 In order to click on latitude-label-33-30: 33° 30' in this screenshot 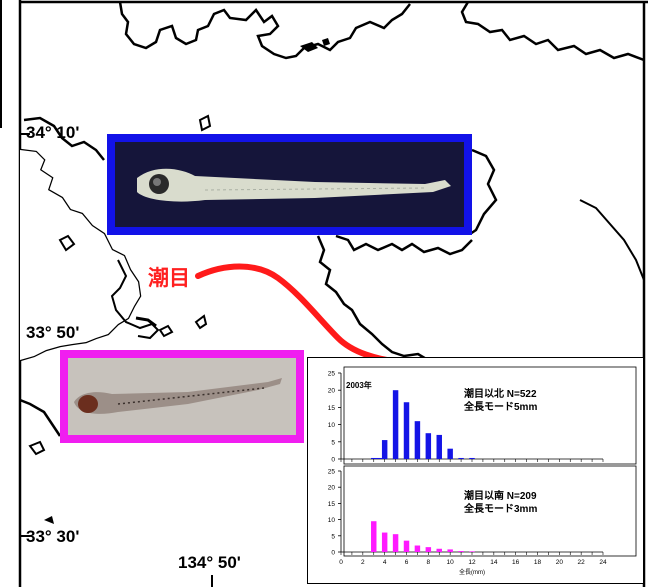, I will do `click(53, 536)`.